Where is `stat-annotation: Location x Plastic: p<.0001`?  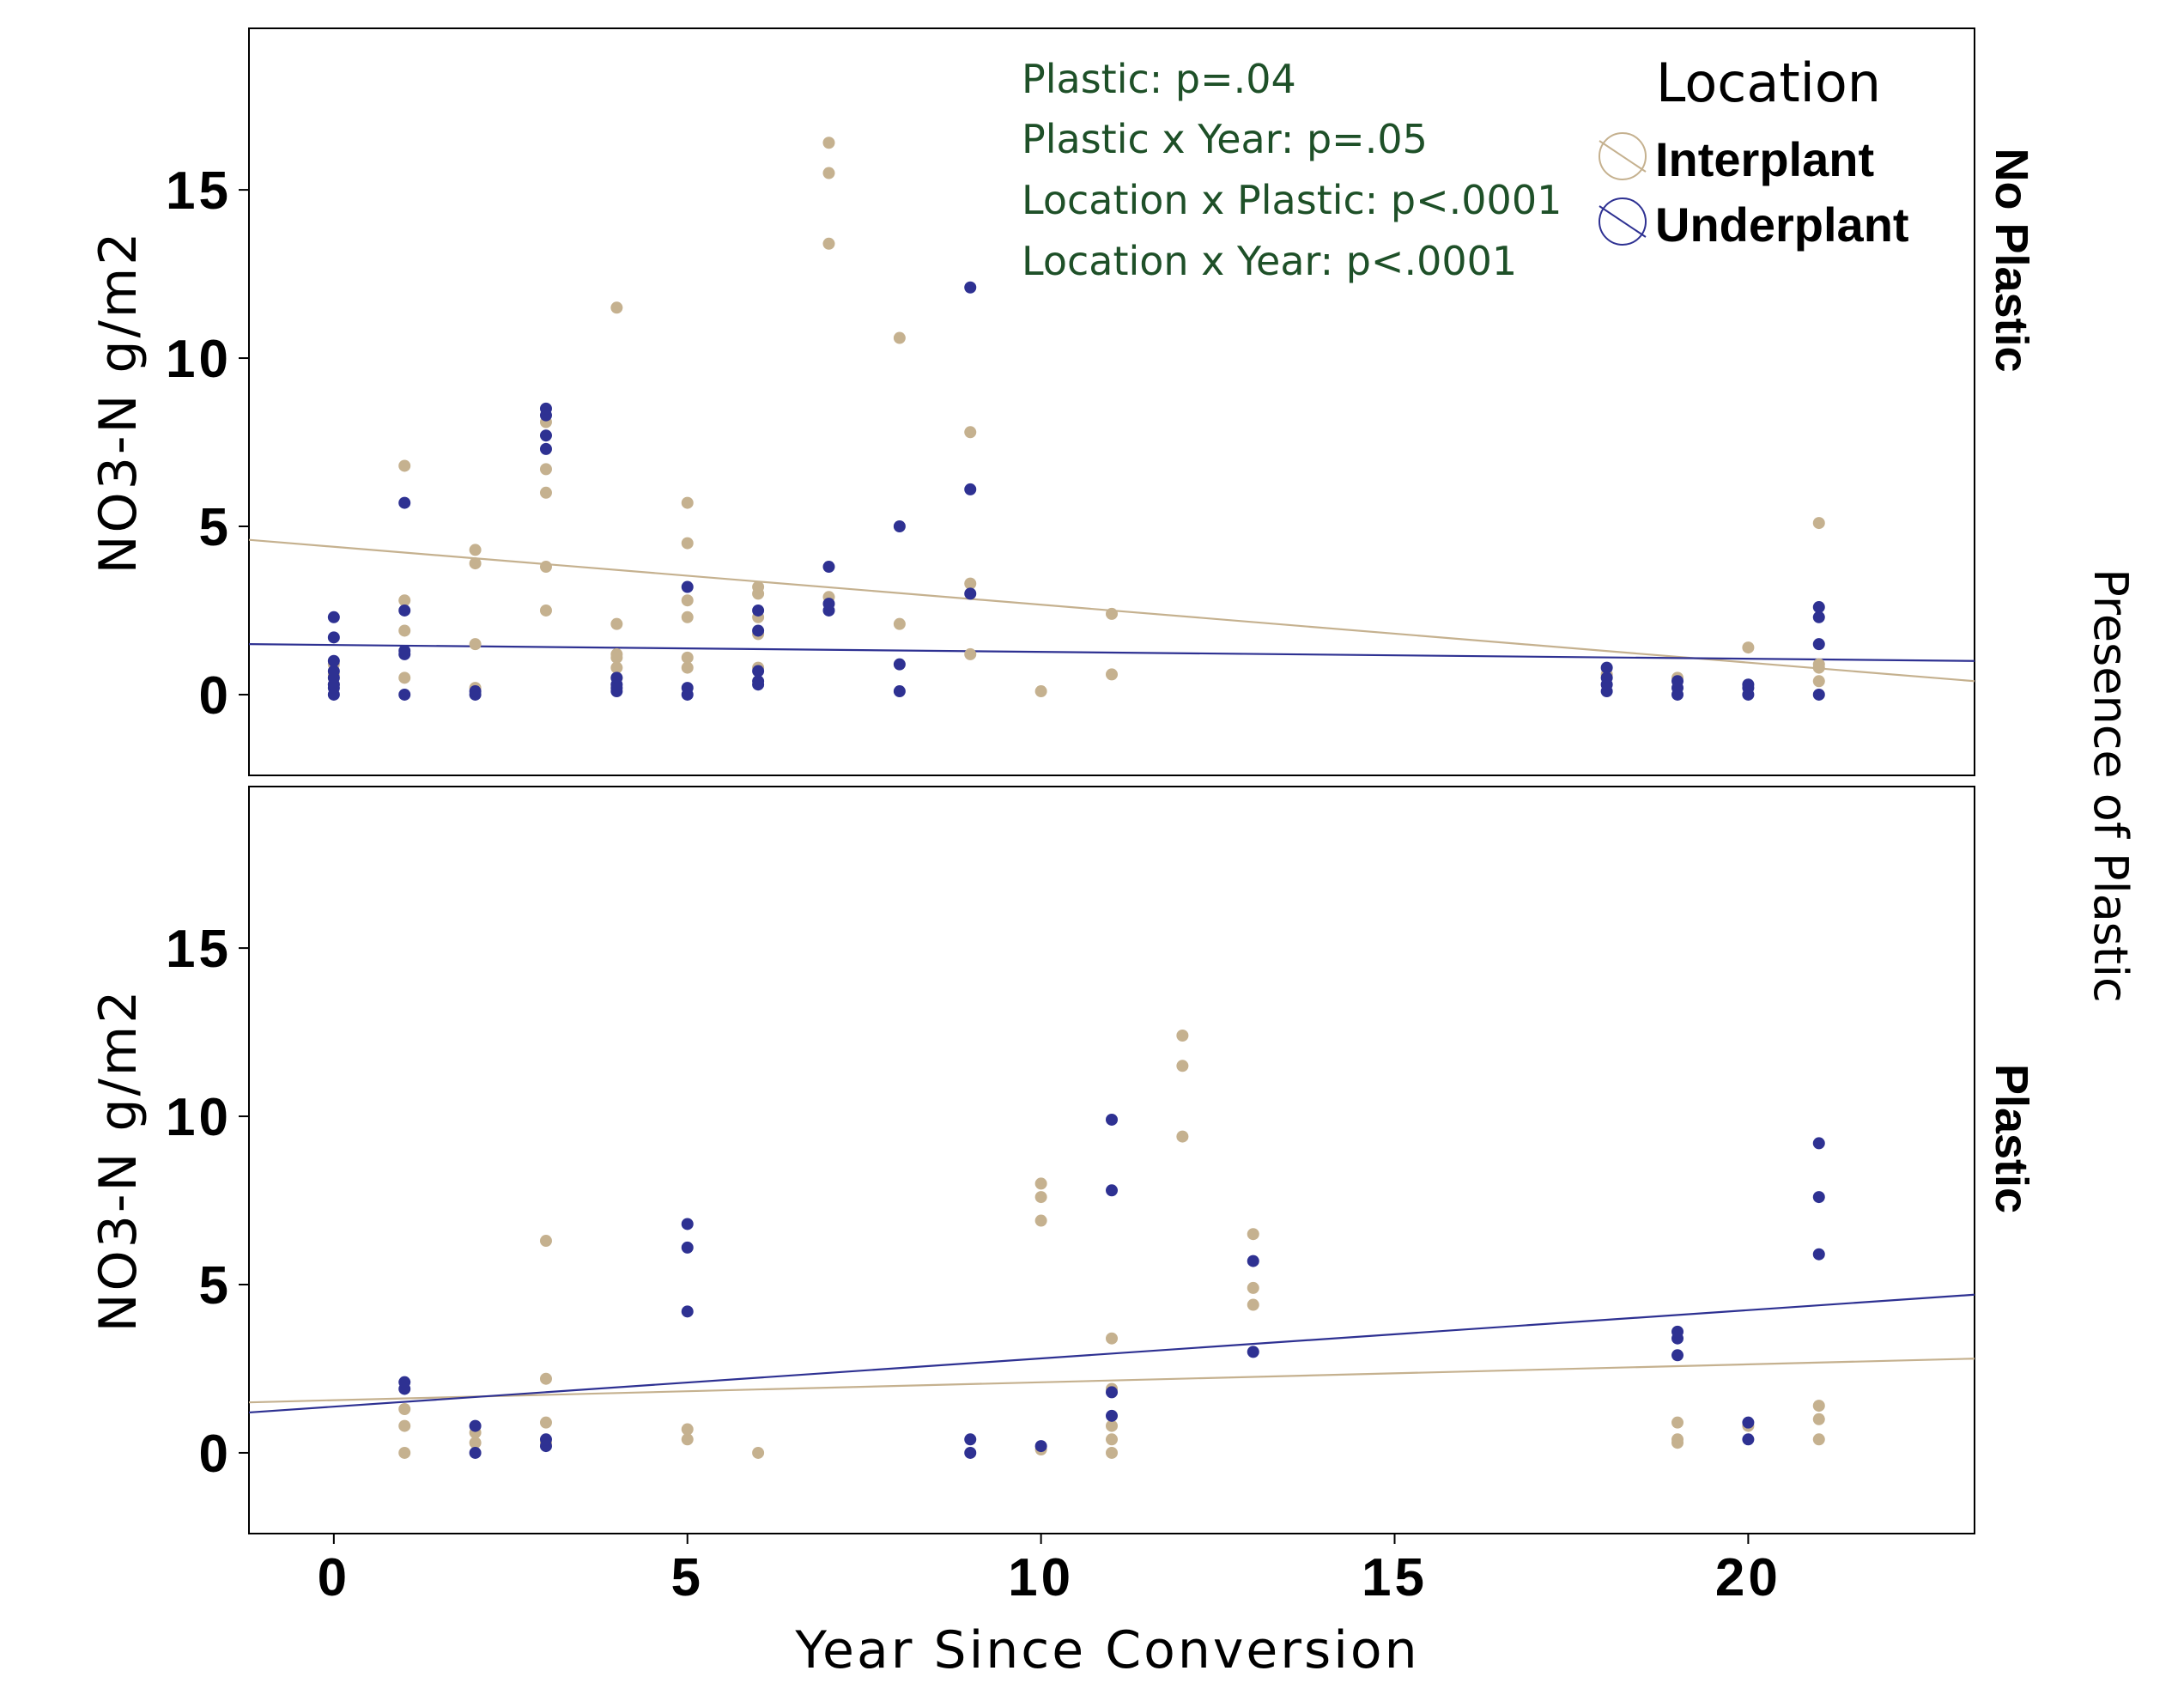 stat-annotation: Location x Plastic: p<.0001 is located at coordinates (1292, 200).